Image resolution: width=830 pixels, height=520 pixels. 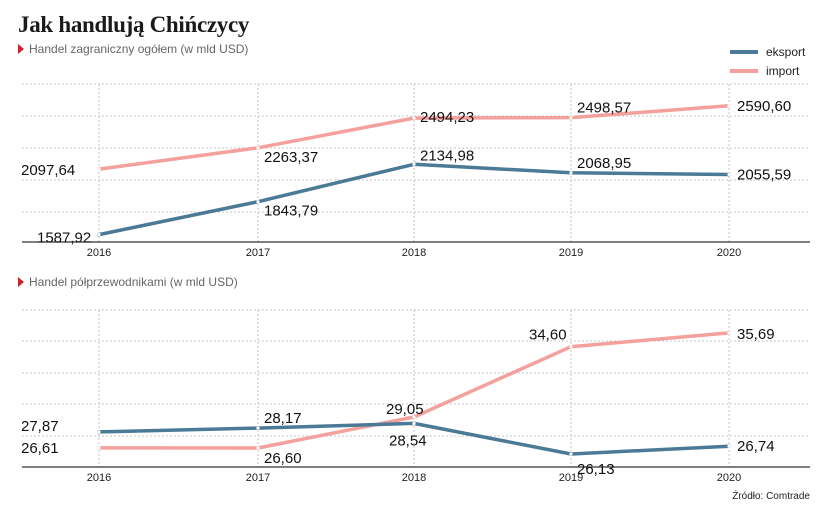 What do you see at coordinates (291, 211) in the screenshot?
I see `data-label-eksport: 1843,79` at bounding box center [291, 211].